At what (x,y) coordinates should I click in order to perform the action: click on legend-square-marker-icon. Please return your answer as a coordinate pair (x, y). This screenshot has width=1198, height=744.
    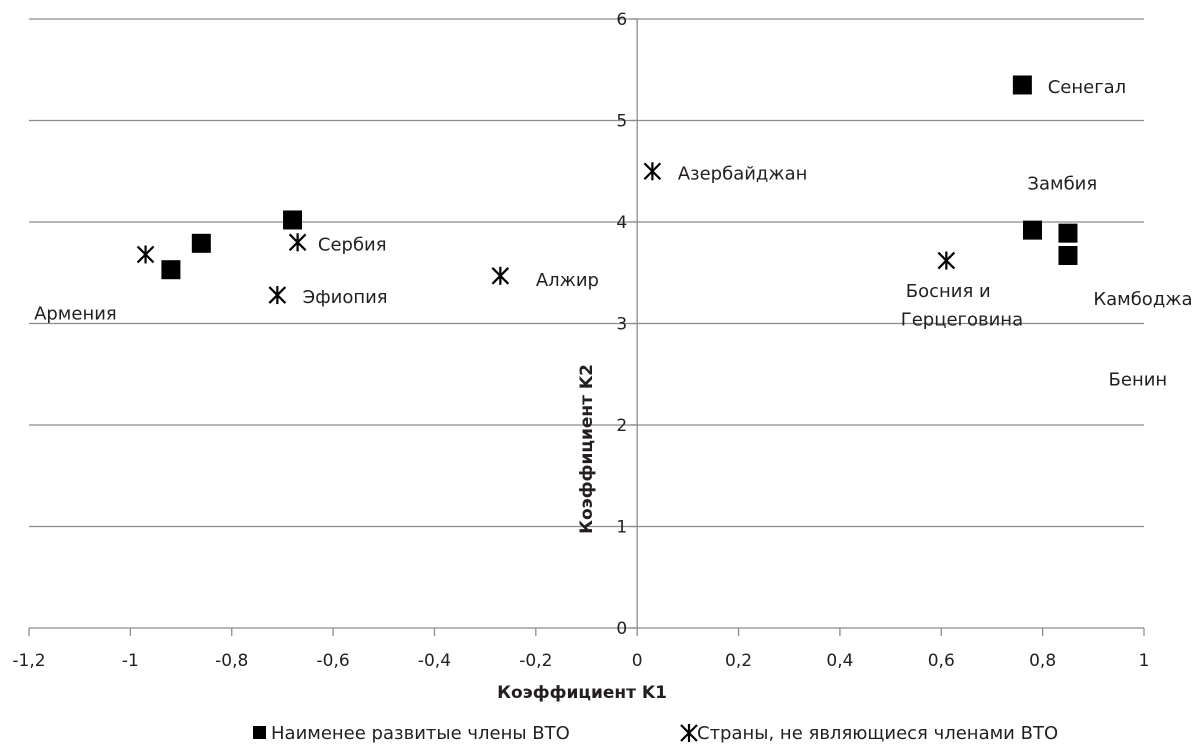
    Looking at the image, I should click on (259, 732).